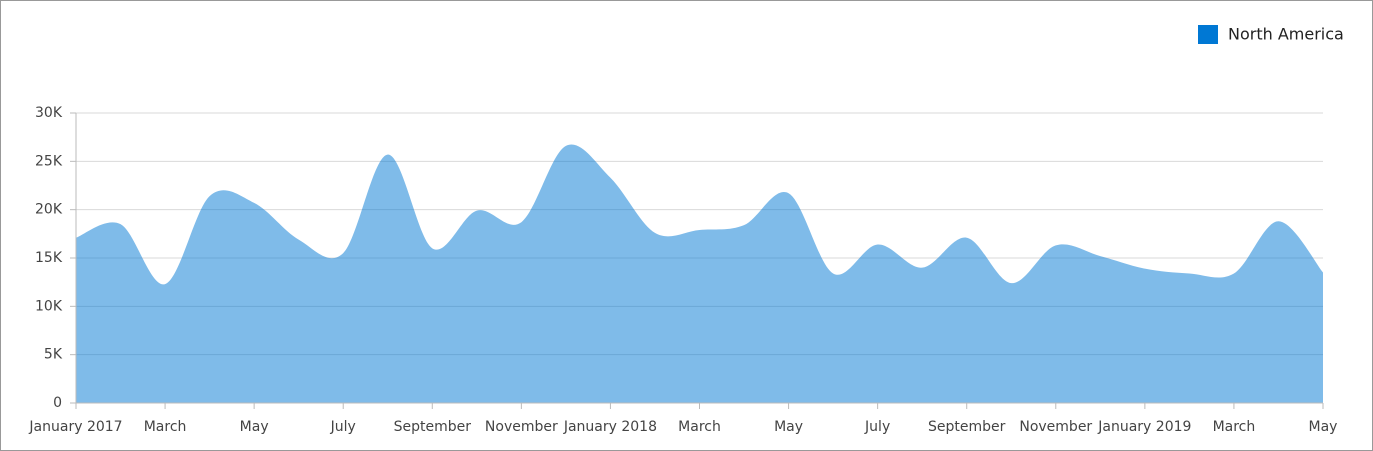 This screenshot has height=451, width=1373. I want to click on x-tick-label: January 2018, so click(610, 427).